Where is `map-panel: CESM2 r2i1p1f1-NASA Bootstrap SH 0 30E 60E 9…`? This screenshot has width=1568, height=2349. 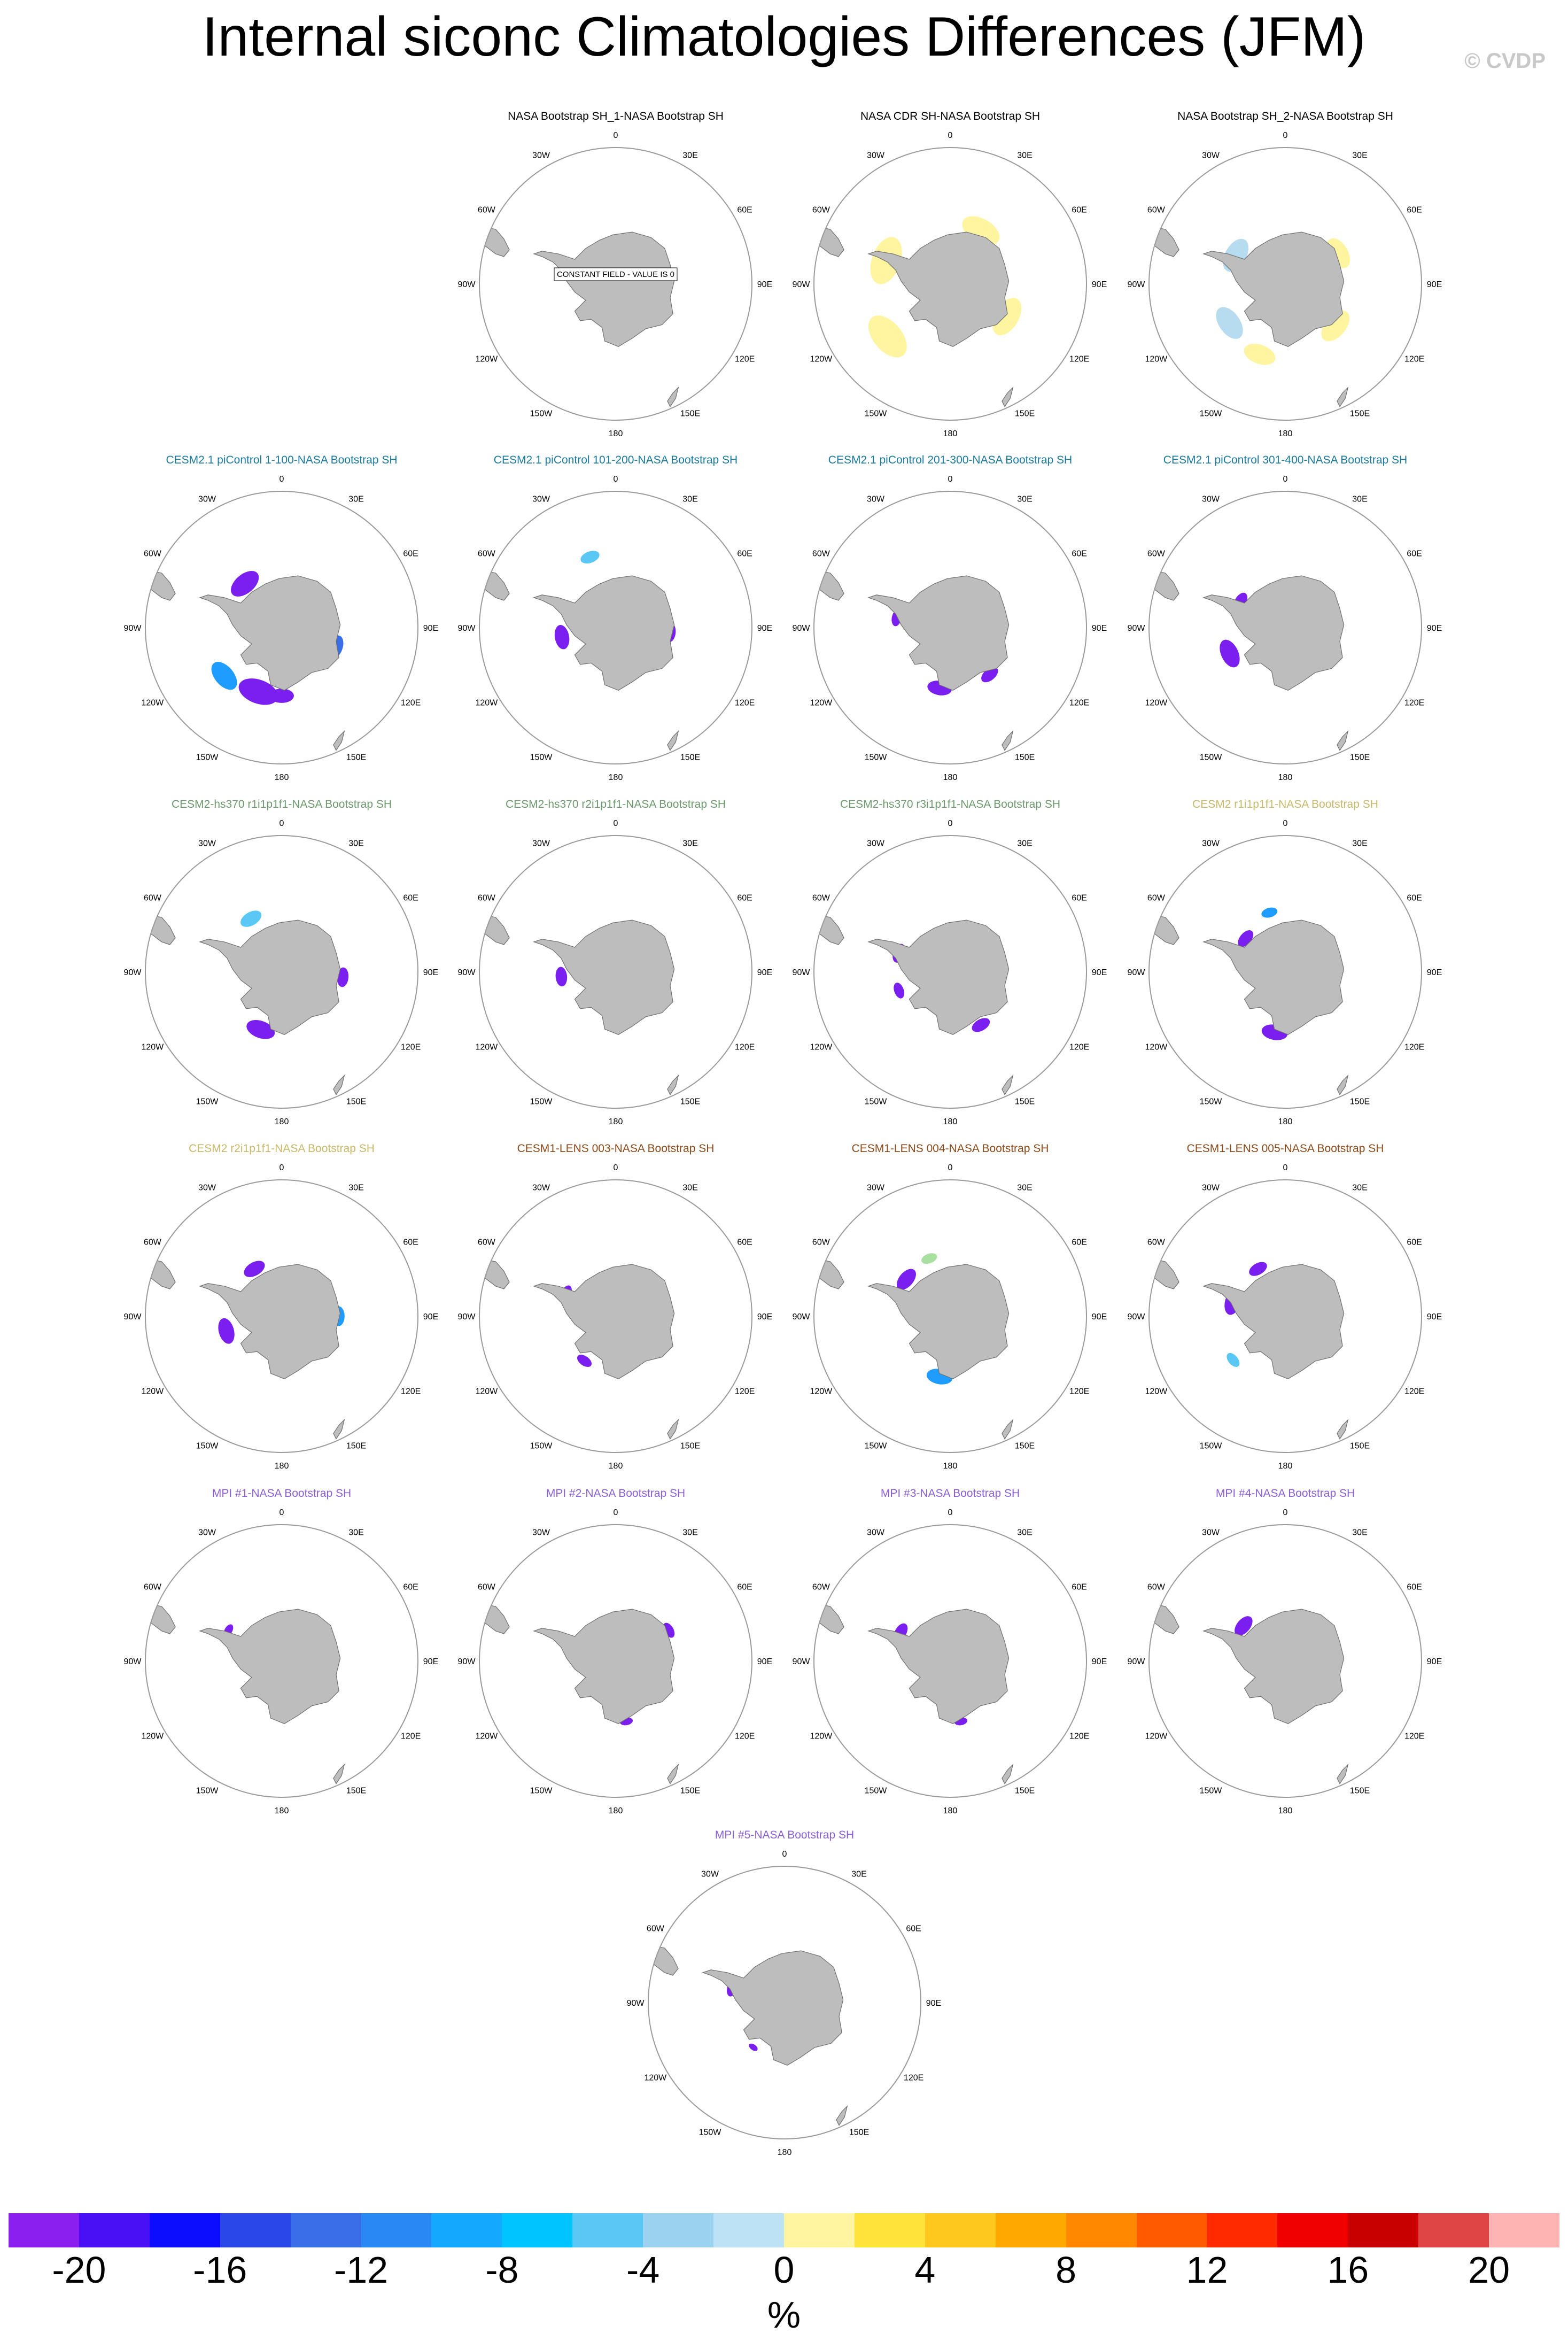 map-panel: CESM2 r2i1p1f1-NASA Bootstrap SH 0 30E 60E 9… is located at coordinates (281, 1313).